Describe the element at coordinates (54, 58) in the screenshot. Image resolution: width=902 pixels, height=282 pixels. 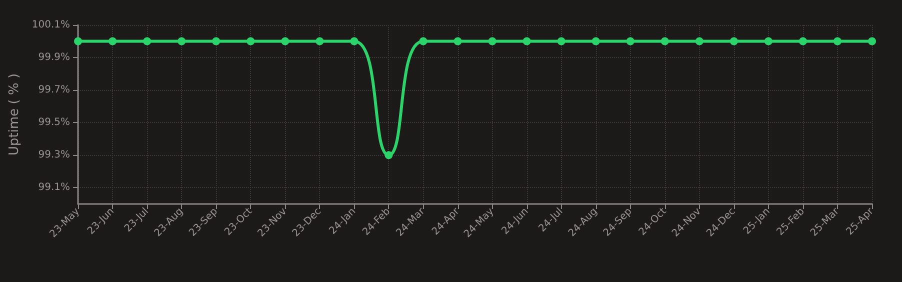
I see `y-tick-label: 99.9%` at that location.